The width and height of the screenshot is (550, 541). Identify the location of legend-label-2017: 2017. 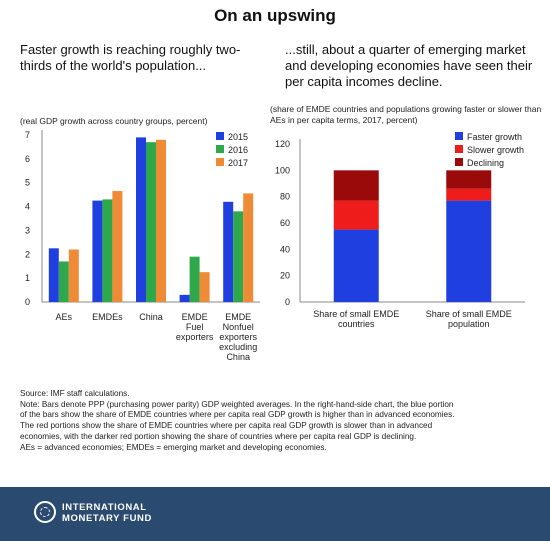
(238, 163).